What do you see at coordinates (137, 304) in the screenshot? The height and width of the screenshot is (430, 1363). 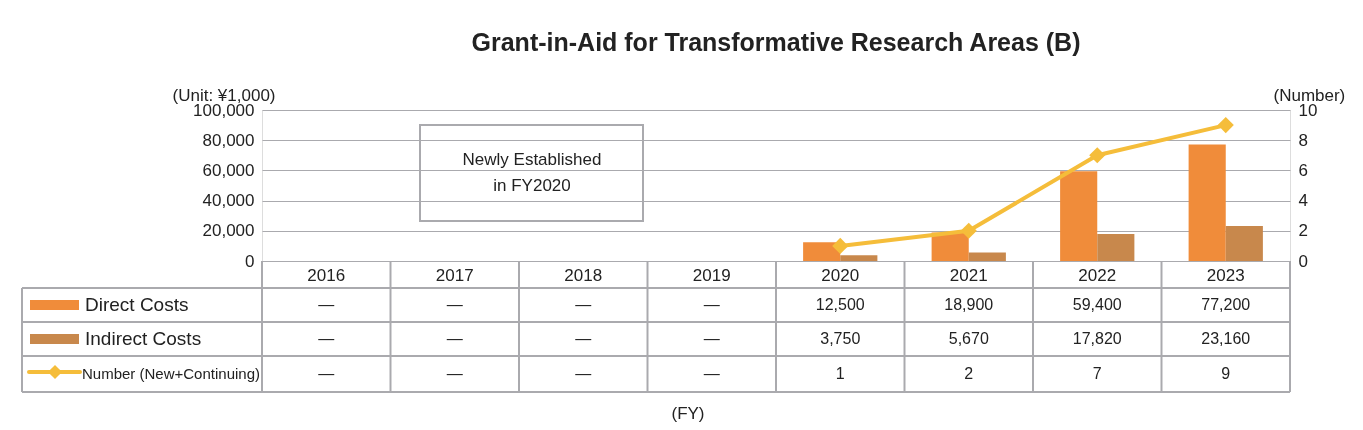 I see `legend-label: Direct Costs` at bounding box center [137, 304].